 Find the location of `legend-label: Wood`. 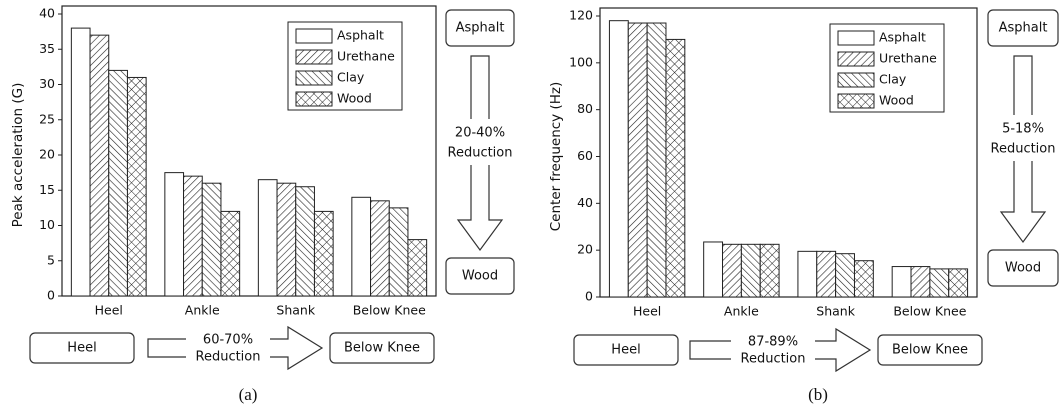

legend-label: Wood is located at coordinates (896, 100).